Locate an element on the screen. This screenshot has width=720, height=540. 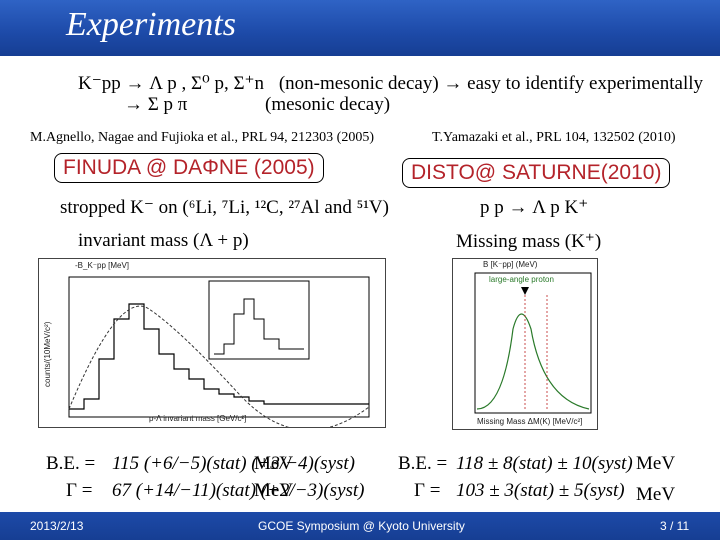
footer-venue: GCOE Symposium @ Kyoto University is located at coordinates (361, 526).